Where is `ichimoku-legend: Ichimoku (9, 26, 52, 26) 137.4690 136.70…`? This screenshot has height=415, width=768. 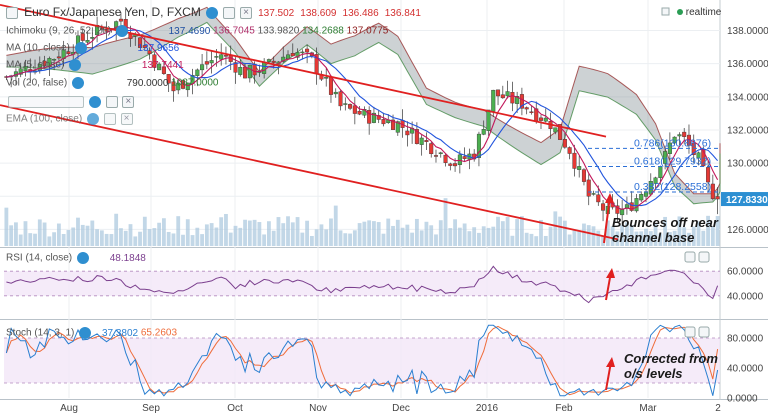 ichimoku-legend: Ichimoku (9, 26, 52, 26) 137.4690 136.70… is located at coordinates (197, 31).